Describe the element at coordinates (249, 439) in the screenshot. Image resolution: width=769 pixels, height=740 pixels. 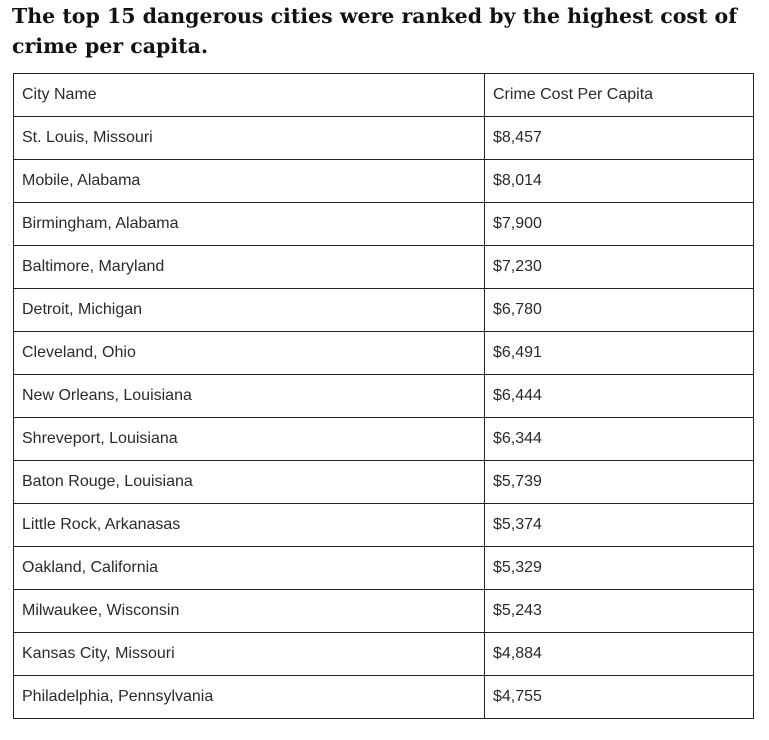
I see `city-cell: Shreveport, Louisiana` at that location.